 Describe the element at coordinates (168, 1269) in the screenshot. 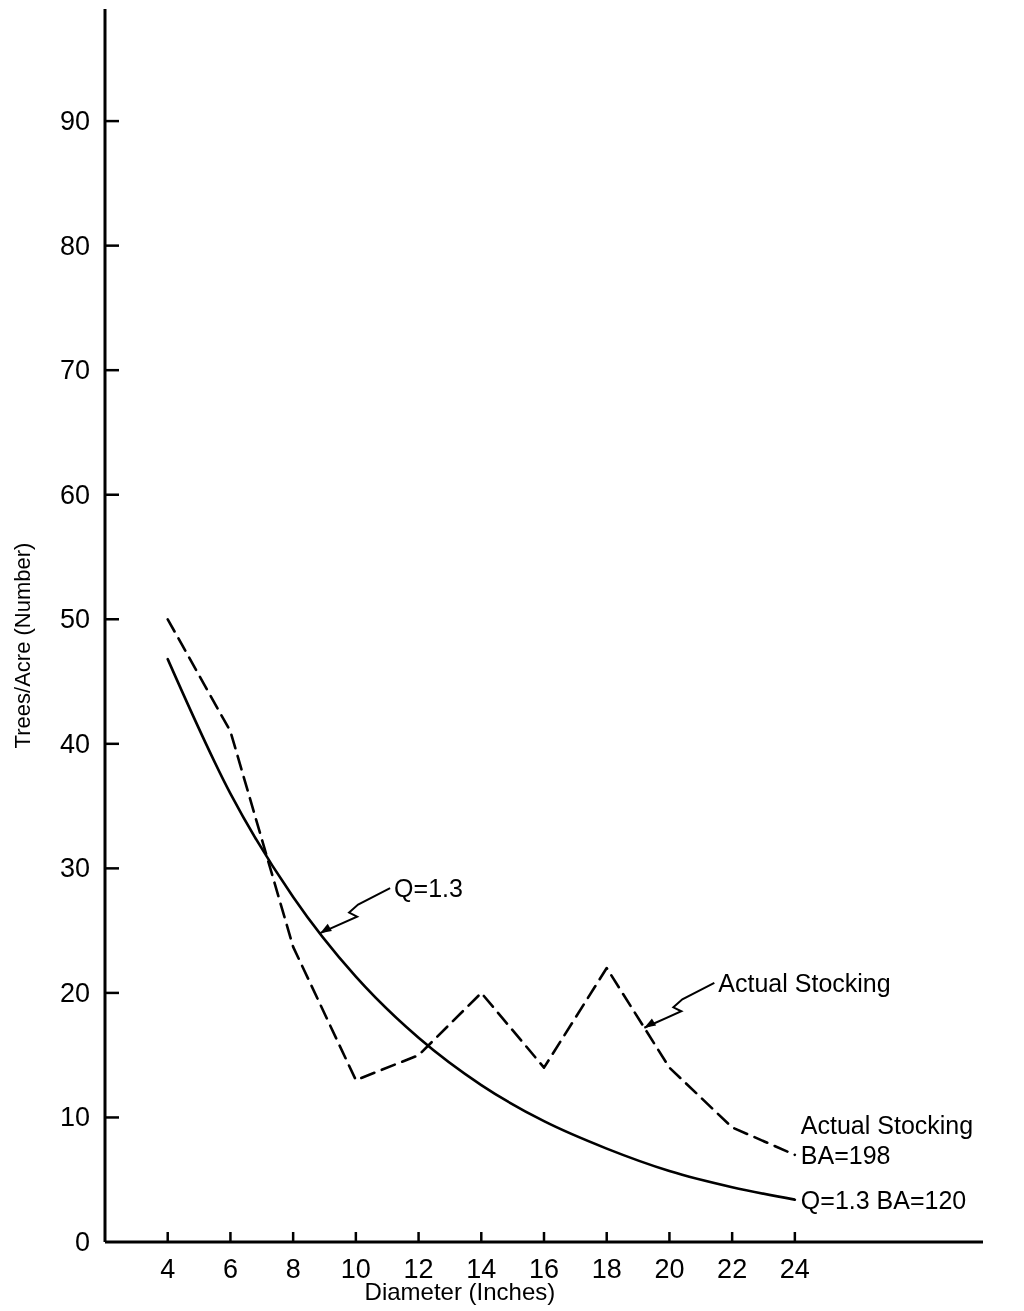

I see `x-tick-label: 4` at that location.